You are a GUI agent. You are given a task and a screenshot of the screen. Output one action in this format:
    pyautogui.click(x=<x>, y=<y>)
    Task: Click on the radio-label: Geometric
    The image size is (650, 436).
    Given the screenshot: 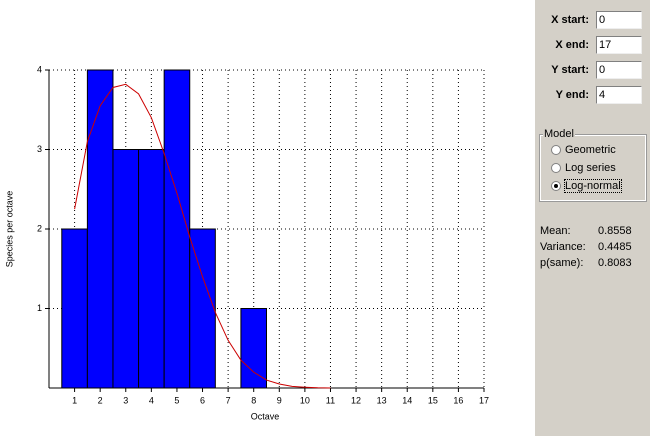 What is the action you would take?
    pyautogui.click(x=590, y=150)
    